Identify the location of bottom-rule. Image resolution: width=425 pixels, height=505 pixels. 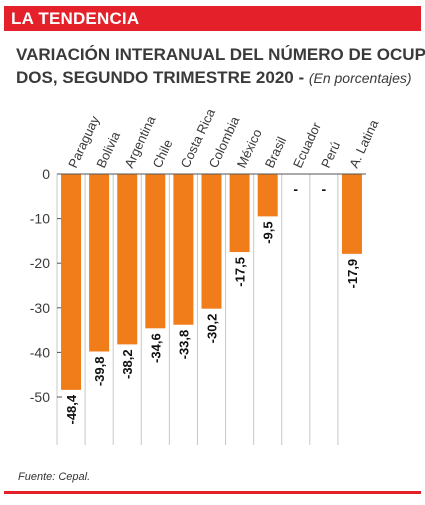
(212, 492).